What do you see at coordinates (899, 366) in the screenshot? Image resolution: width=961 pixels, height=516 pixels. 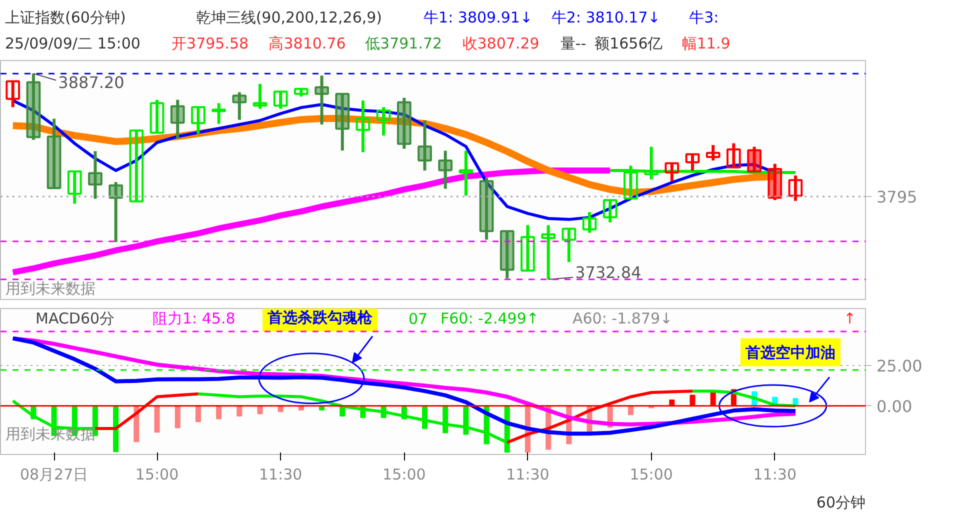 I see `y-tick-label: 25.00` at bounding box center [899, 366].